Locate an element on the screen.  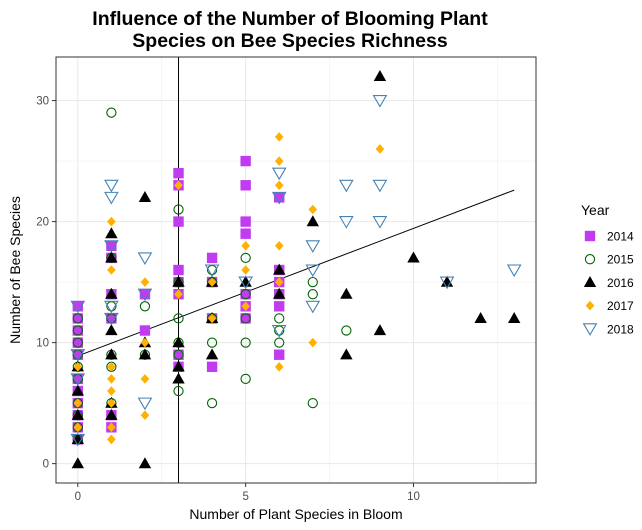
legend-key-2015 is located at coordinates (590, 259).